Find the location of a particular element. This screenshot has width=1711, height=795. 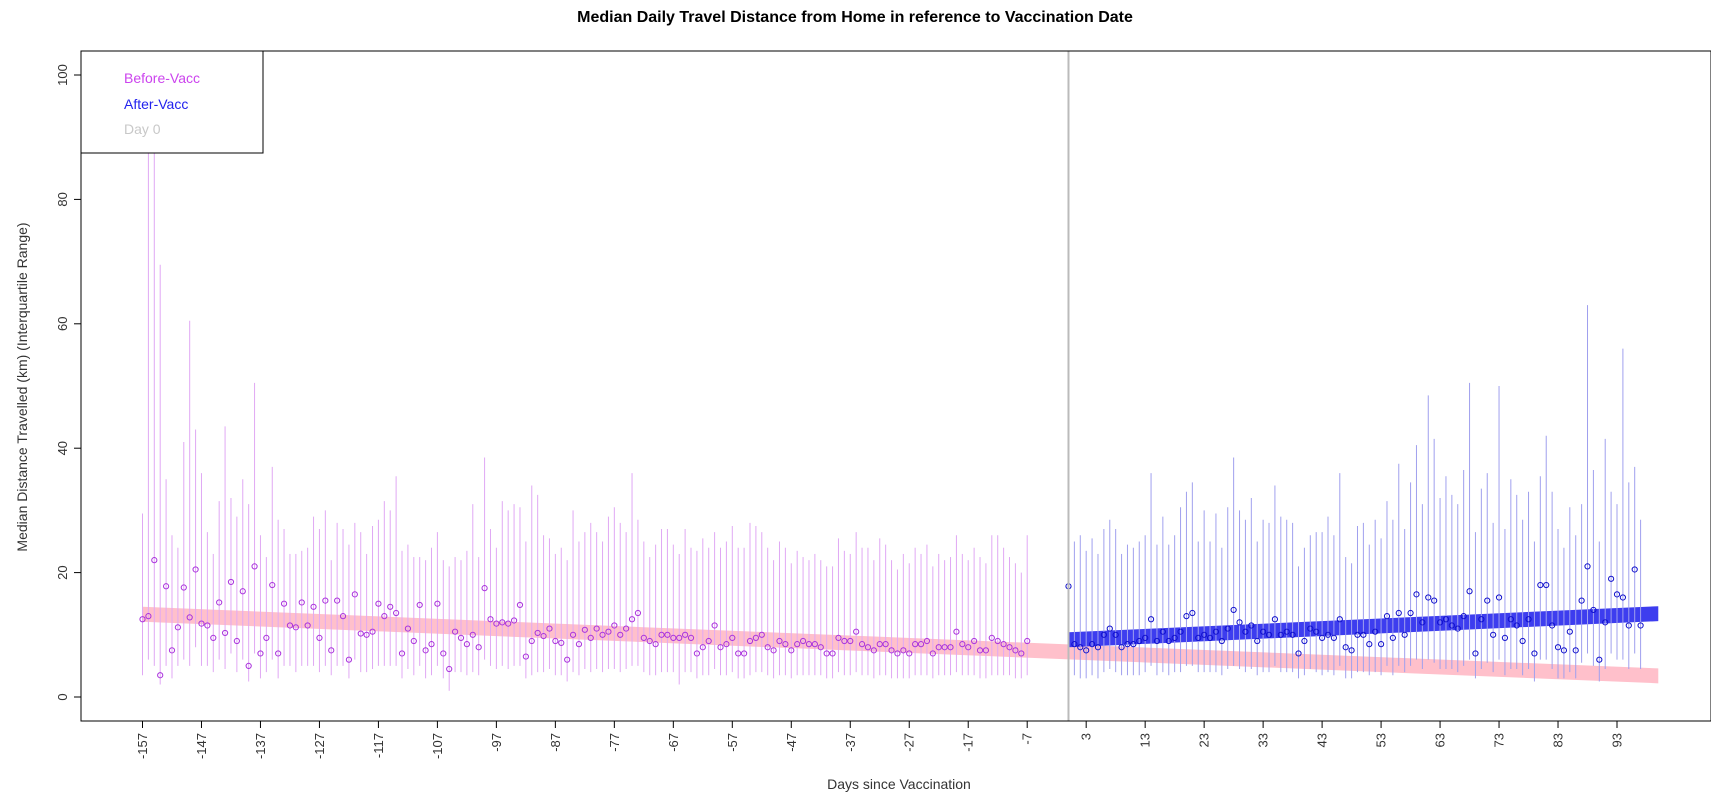

x-tick-label: 33 is located at coordinates (1263, 740).